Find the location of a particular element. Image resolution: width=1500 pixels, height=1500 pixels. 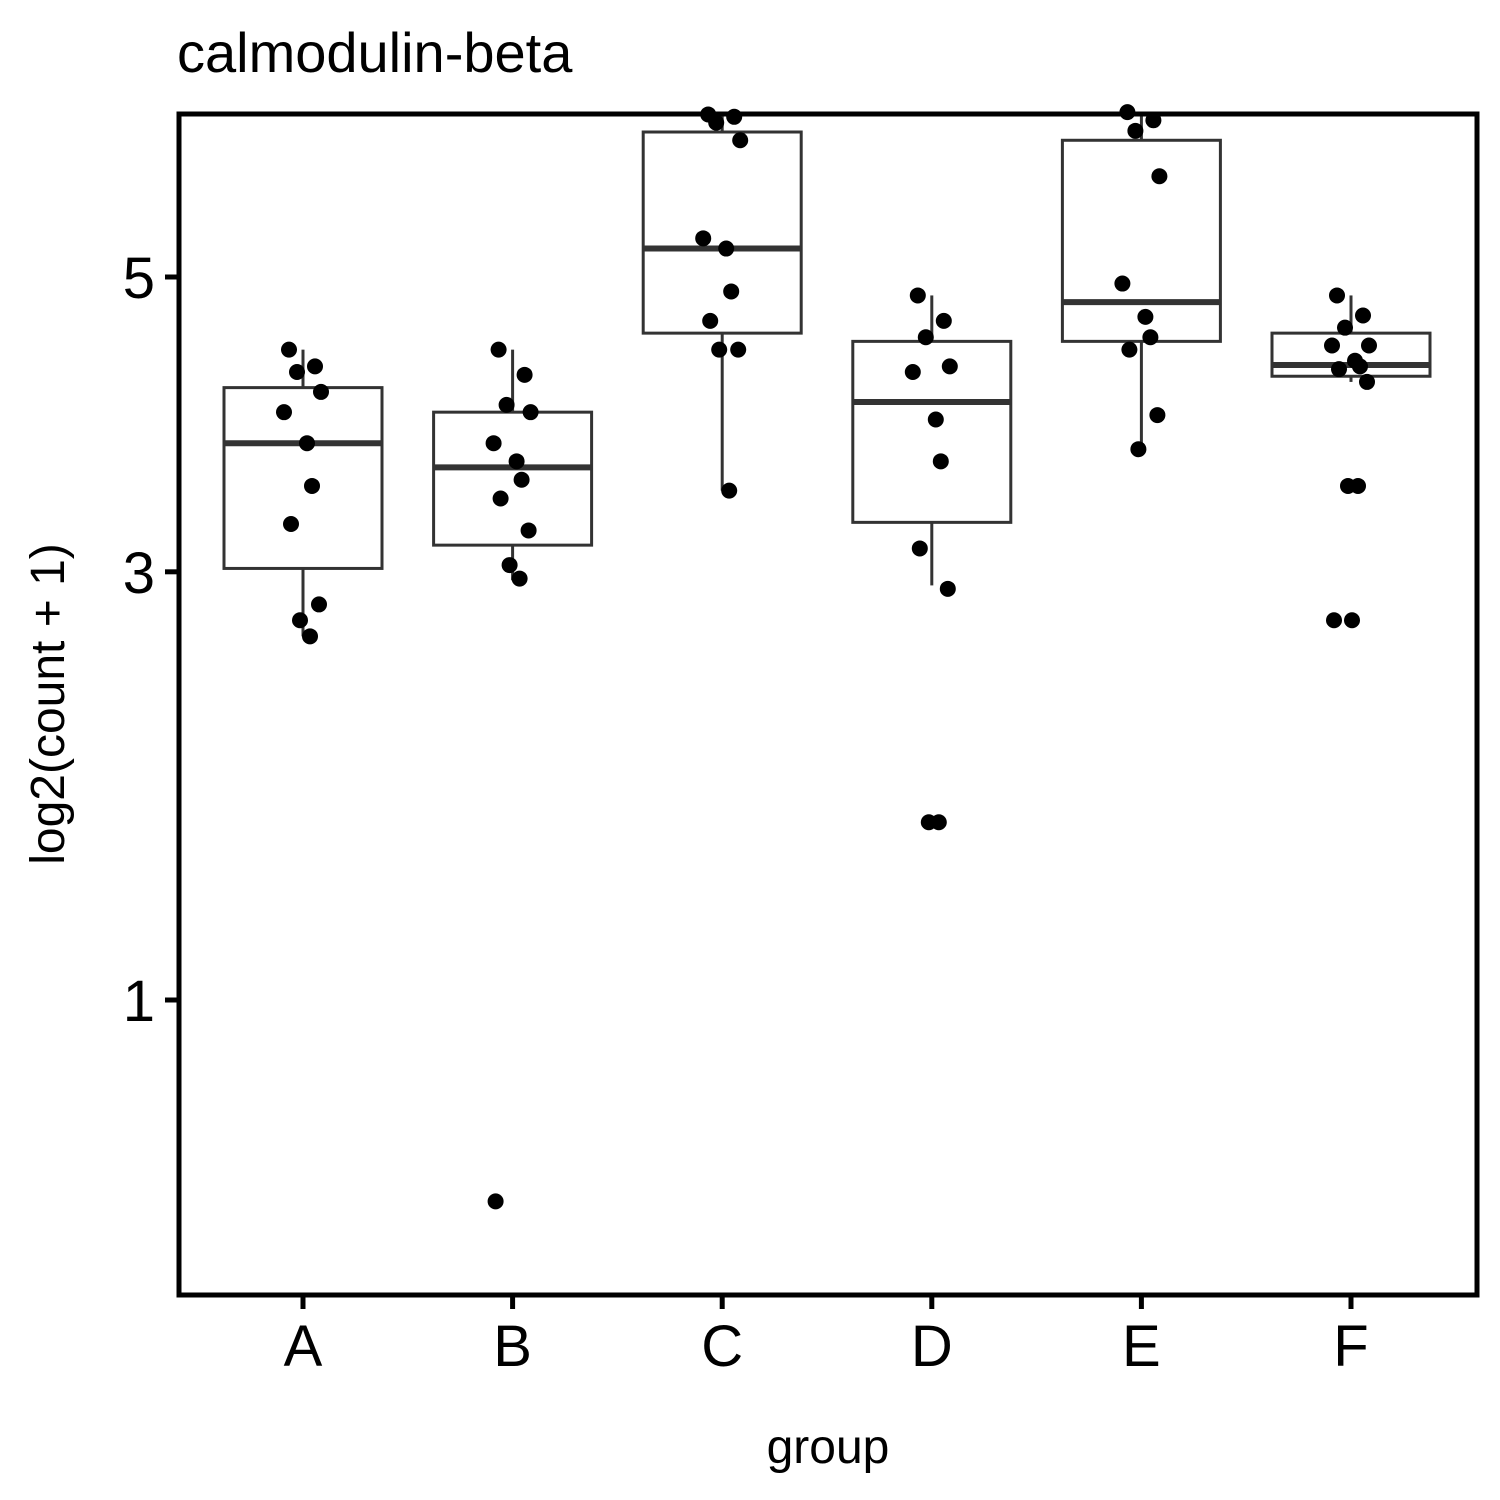

y-axis-title: log2(count + 1) is located at coordinates (48, 704).